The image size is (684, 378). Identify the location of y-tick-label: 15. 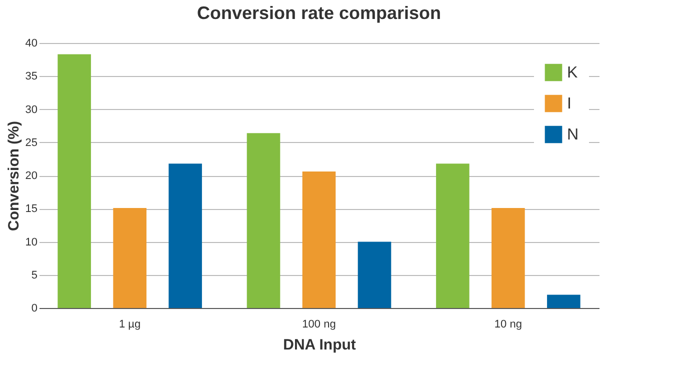
(31, 209).